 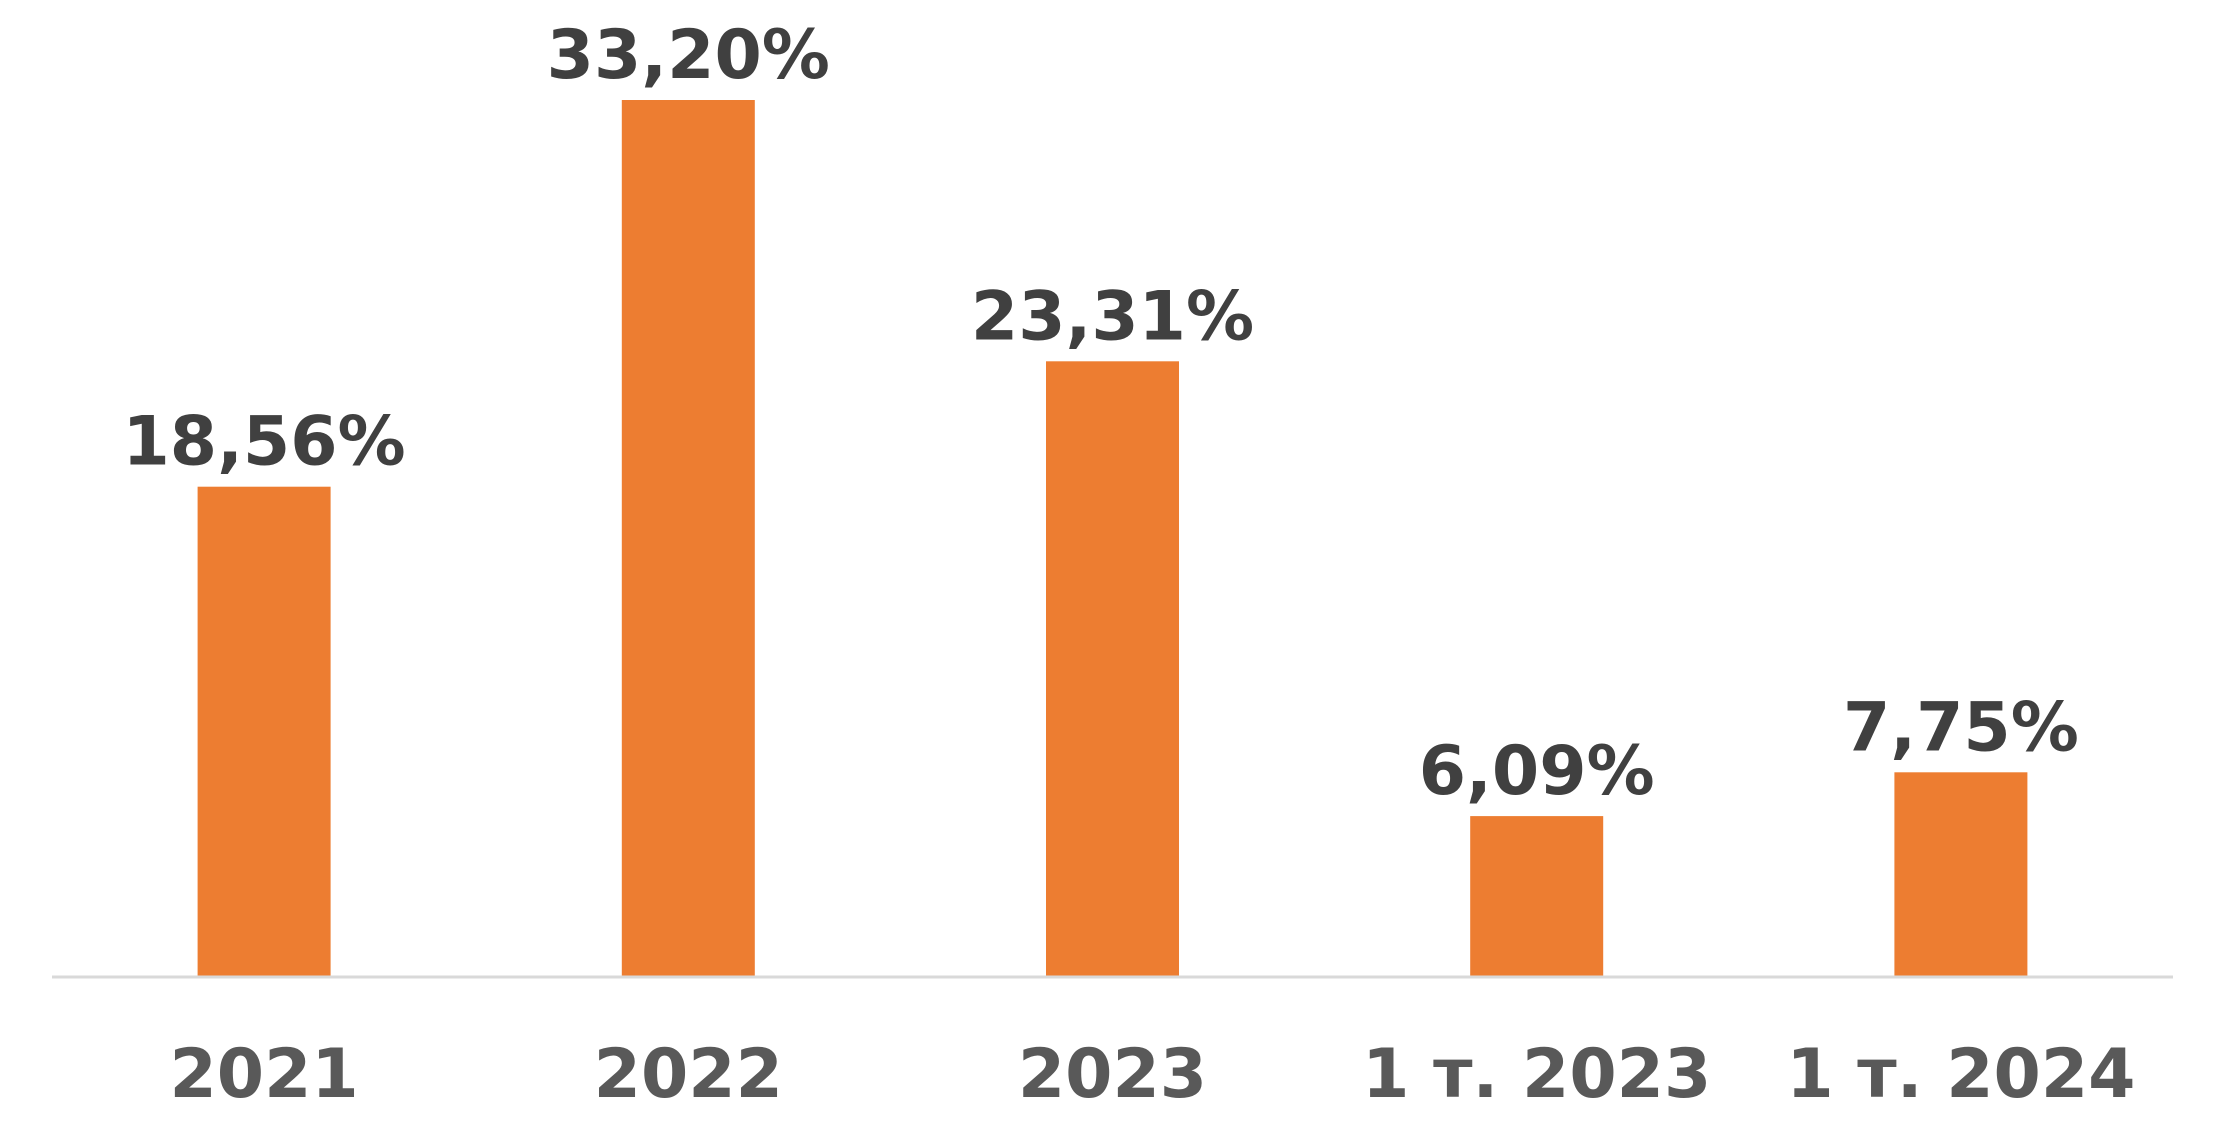 I want to click on data-label-0: 18,56%, so click(x=263, y=442).